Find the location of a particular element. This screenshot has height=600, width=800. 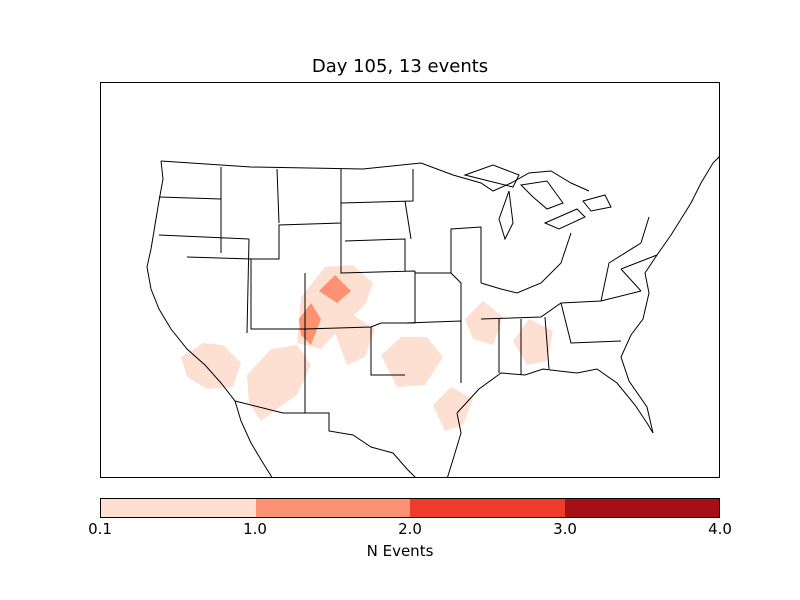

great-lakes is located at coordinates (537, 202).